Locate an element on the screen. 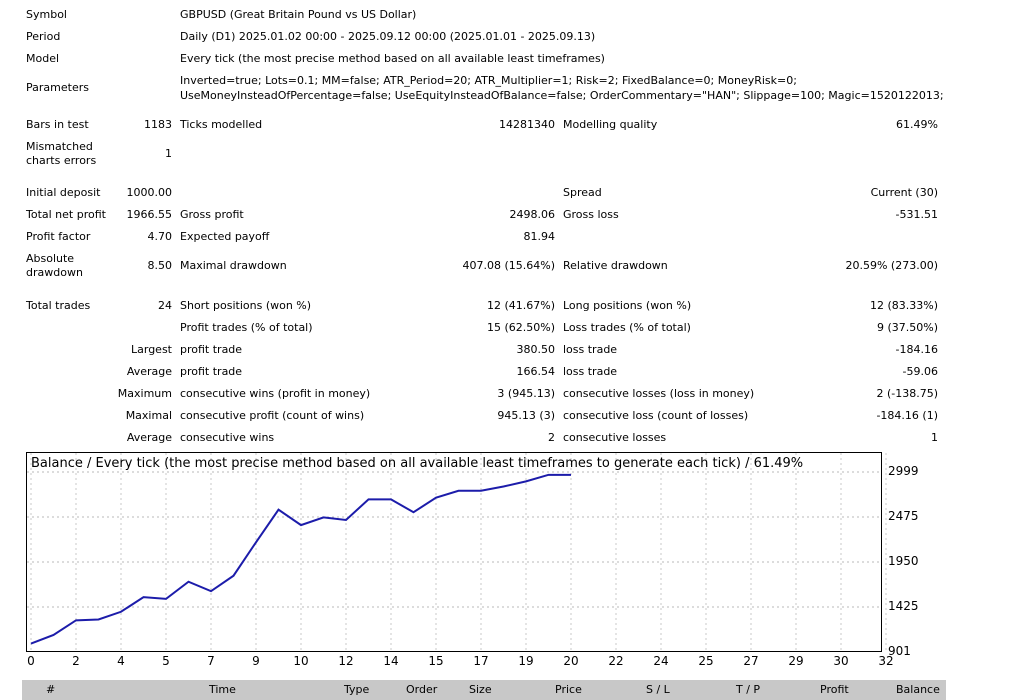 The image size is (1024, 700). max-consecutive-losses-label: consecutive losses (loss in money) is located at coordinates (659, 393).